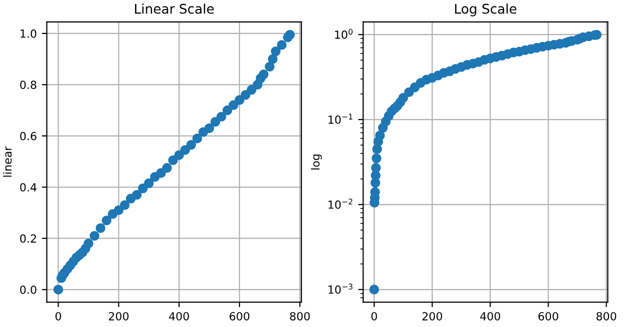 The width and height of the screenshot is (624, 327). Describe the element at coordinates (485, 10) in the screenshot. I see `chart-title: Log Scale` at that location.